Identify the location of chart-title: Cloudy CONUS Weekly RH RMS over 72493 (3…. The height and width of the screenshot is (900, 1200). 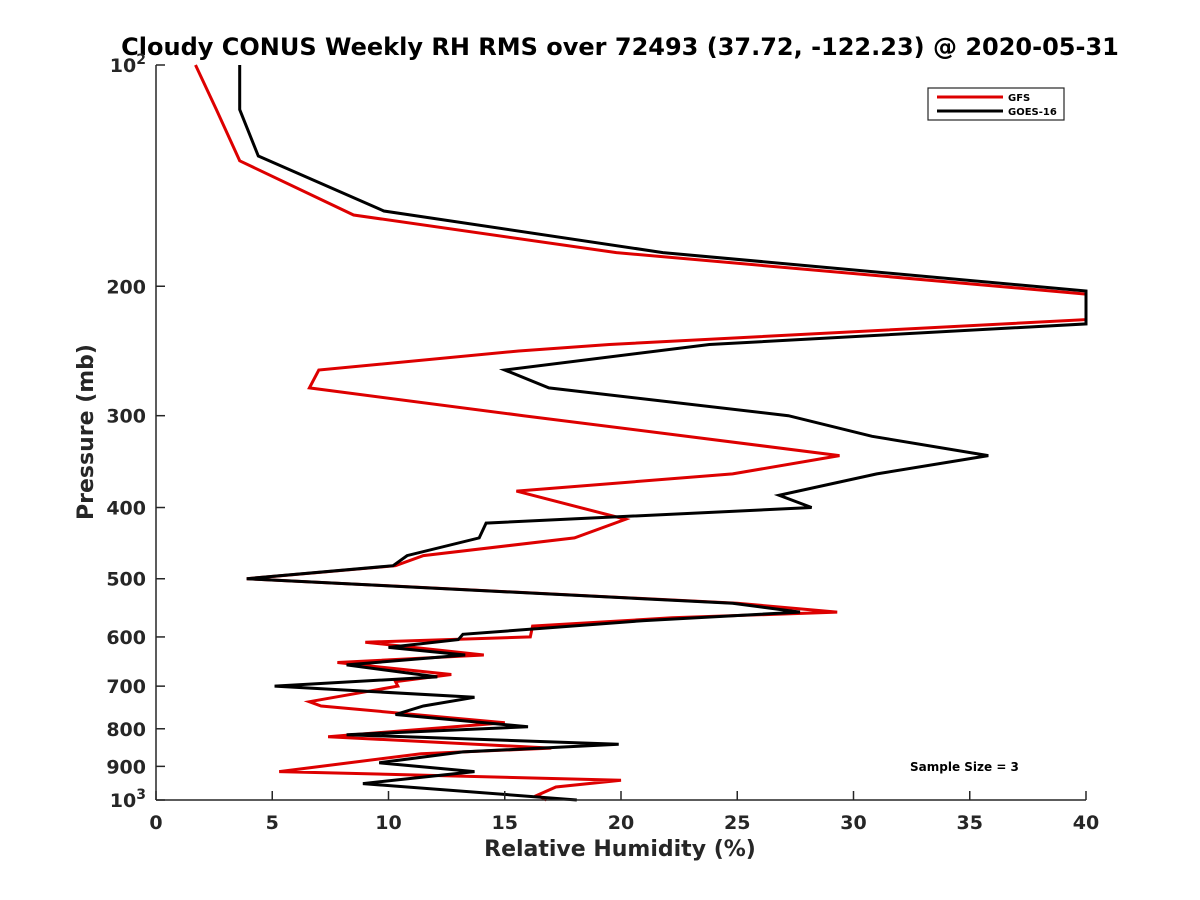
(620, 47).